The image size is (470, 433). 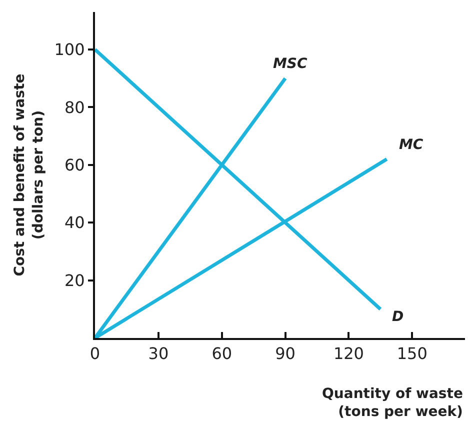 I want to click on x-axis-title: Quantity of waste (tons per week), so click(x=392, y=403).